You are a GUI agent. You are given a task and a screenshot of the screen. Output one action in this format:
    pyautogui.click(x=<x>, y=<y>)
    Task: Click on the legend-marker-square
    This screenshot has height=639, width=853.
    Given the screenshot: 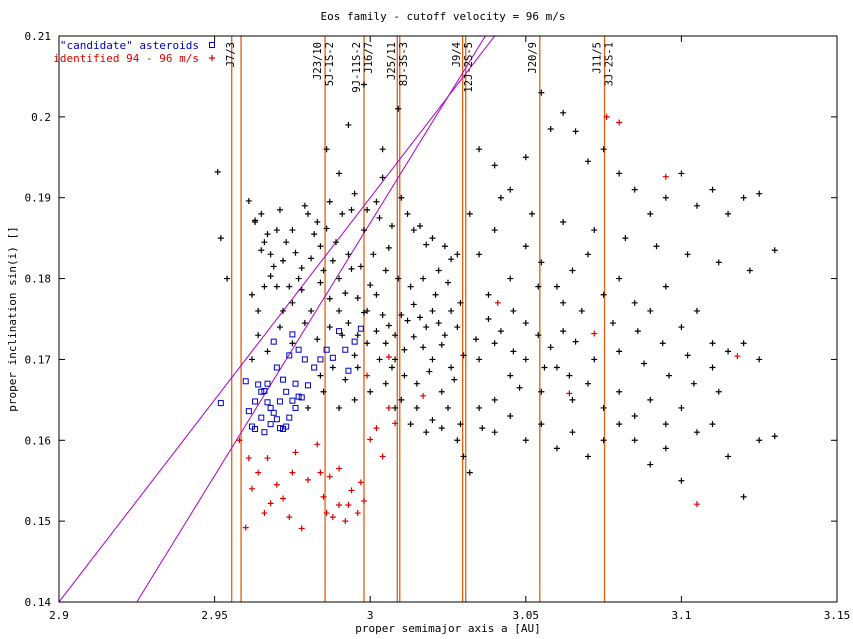 What is the action you would take?
    pyautogui.click(x=212, y=45)
    